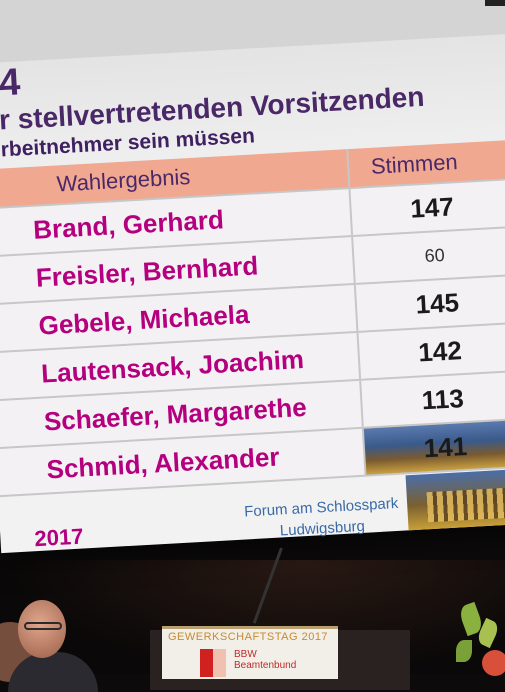 This screenshot has height=692, width=505. What do you see at coordinates (478, 638) in the screenshot?
I see `flower-arrangement` at bounding box center [478, 638].